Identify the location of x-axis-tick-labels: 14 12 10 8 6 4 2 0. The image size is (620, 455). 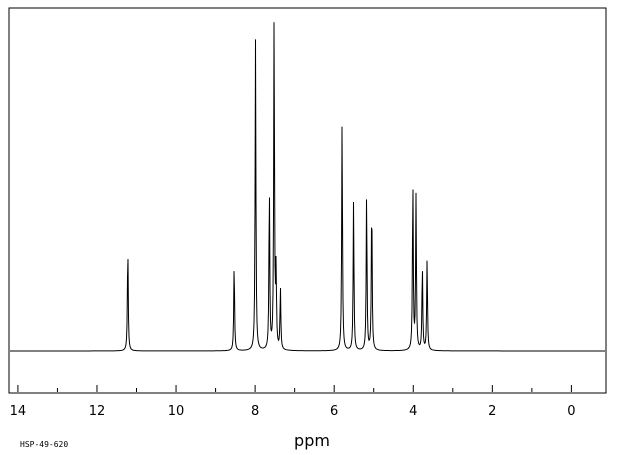
(293, 411).